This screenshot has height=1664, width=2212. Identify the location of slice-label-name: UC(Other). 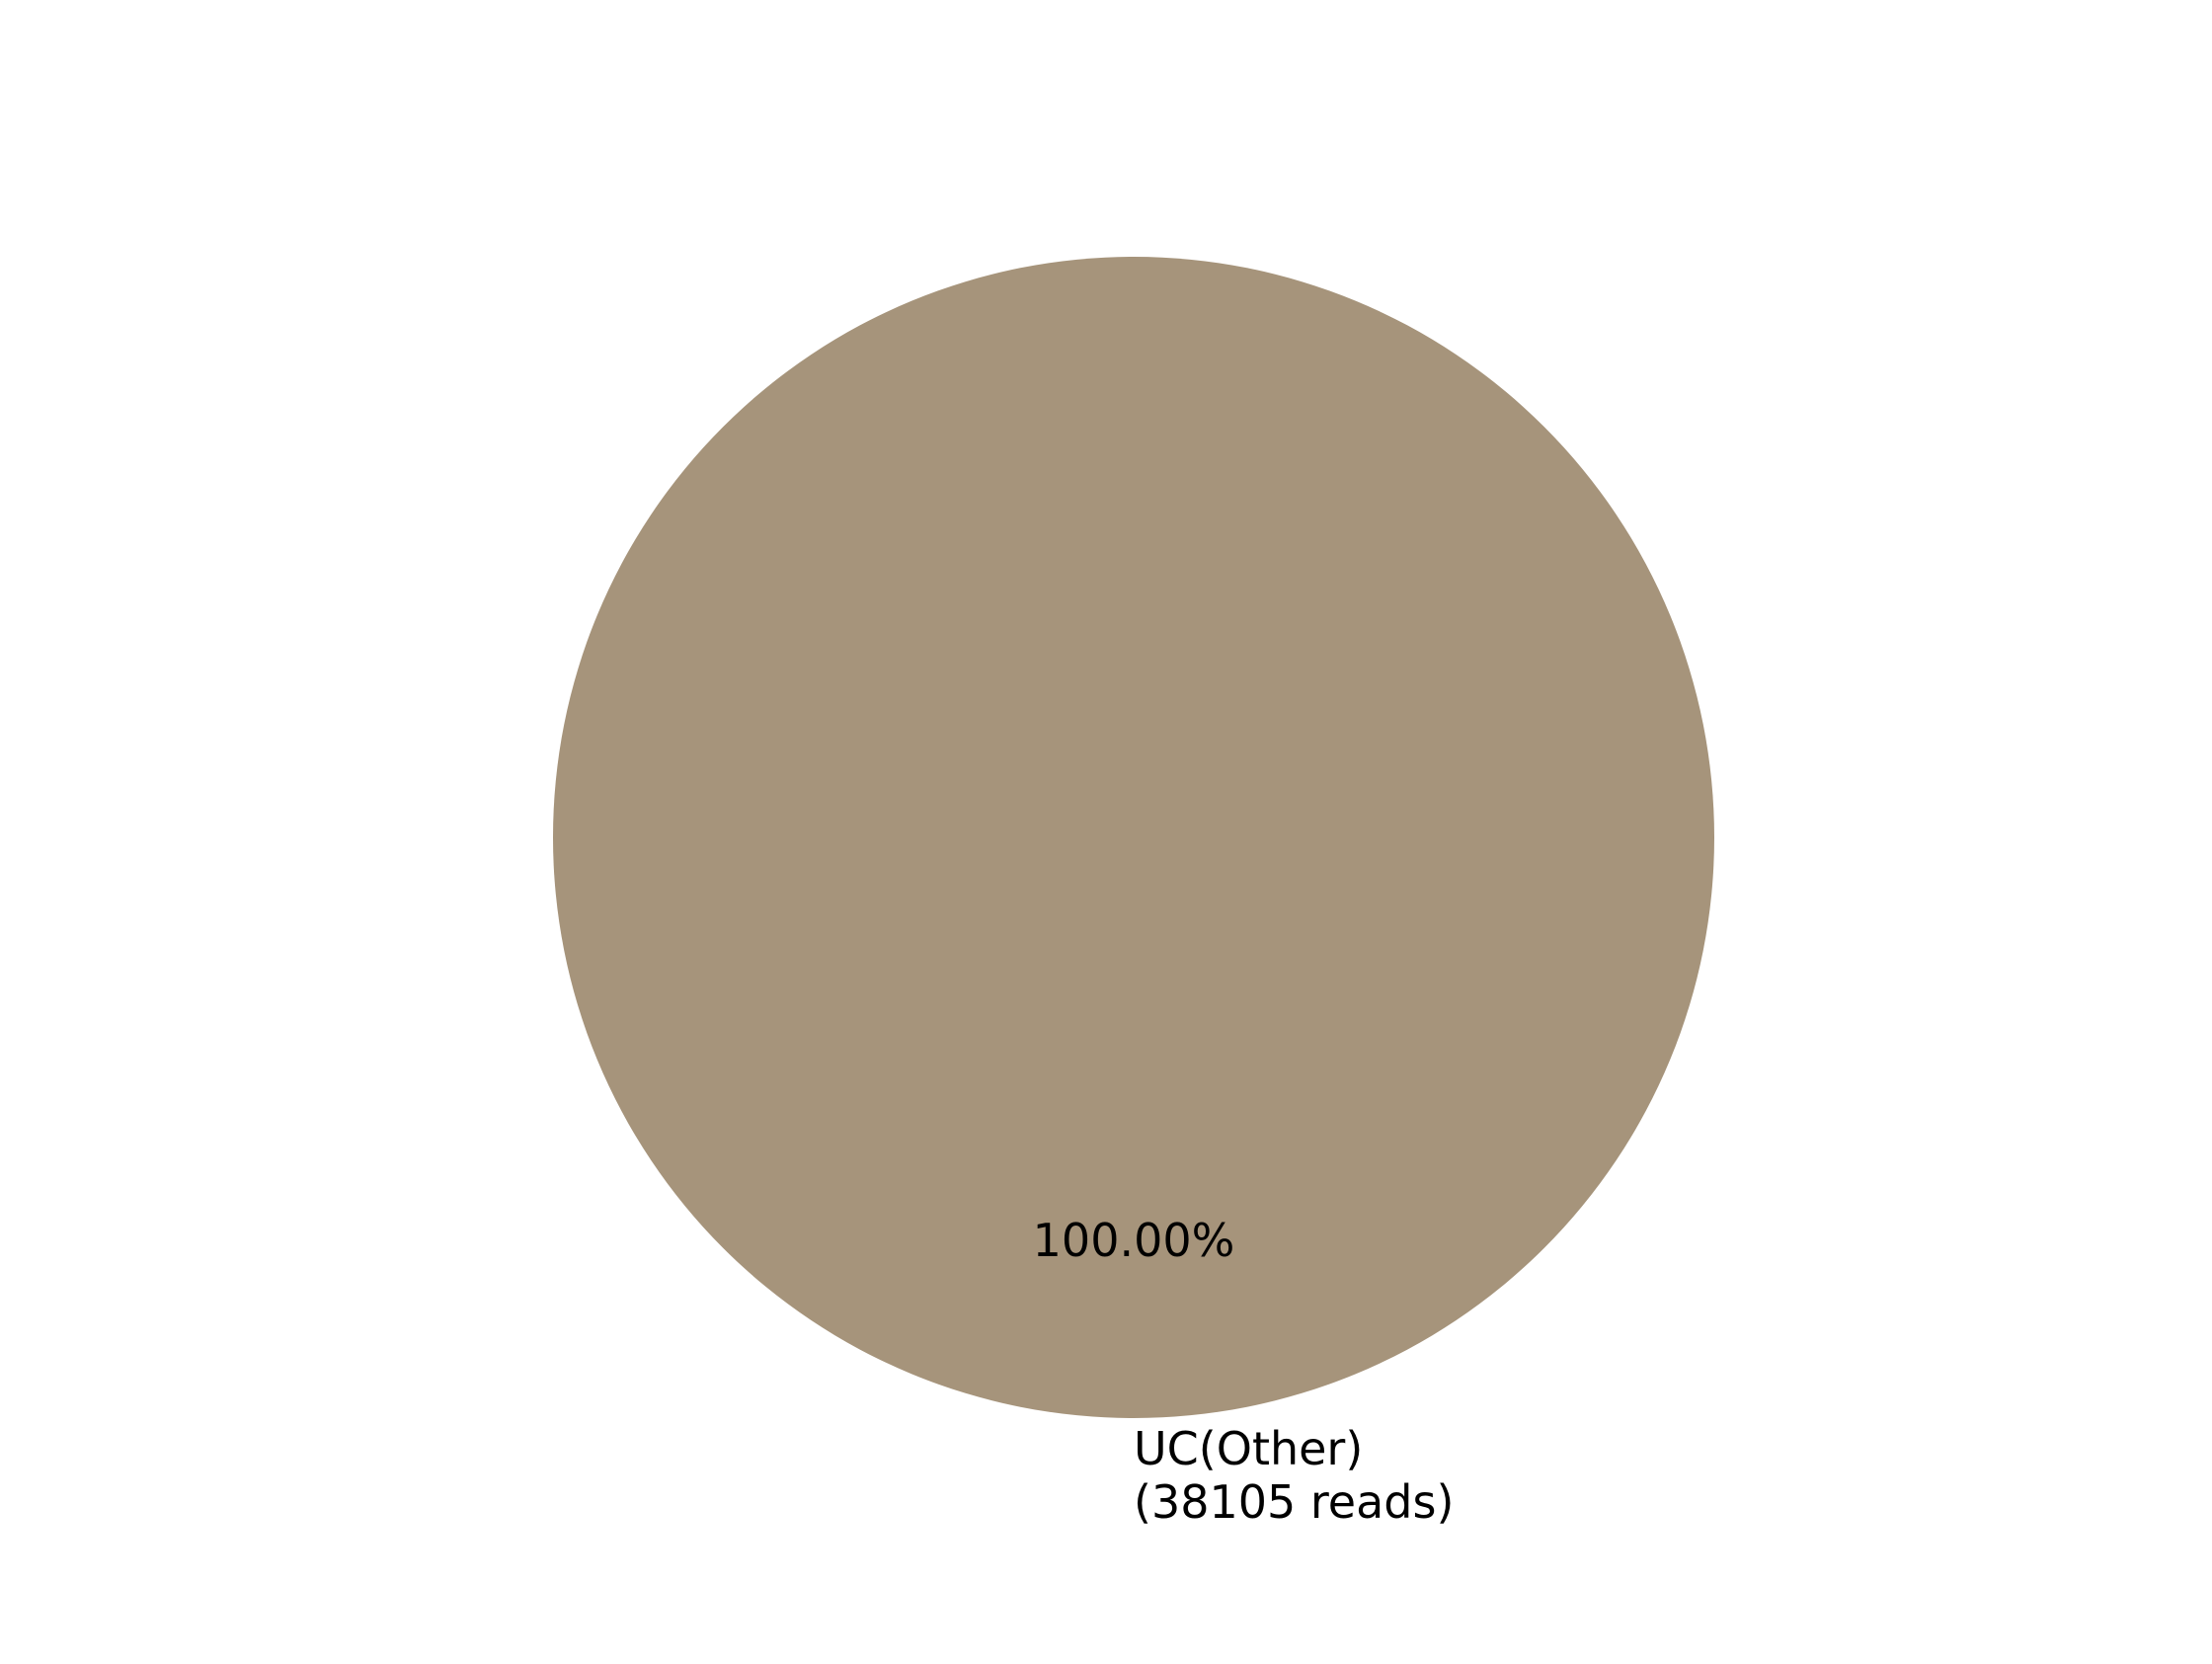
(1249, 1448).